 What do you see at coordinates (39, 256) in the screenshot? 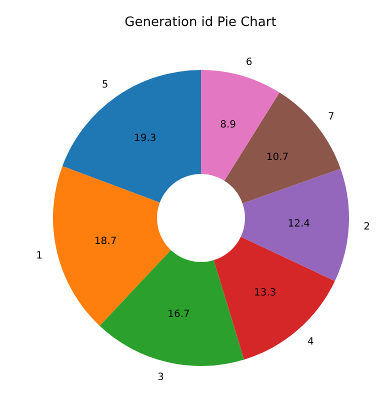
I see `slice-label: 1` at bounding box center [39, 256].